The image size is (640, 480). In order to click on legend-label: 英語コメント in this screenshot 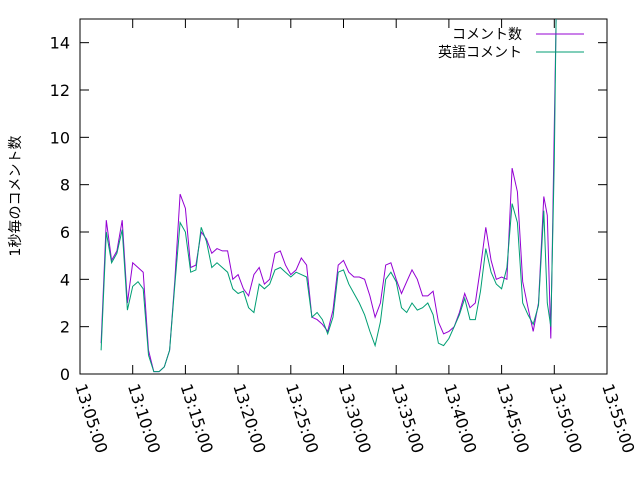, I will do `click(480, 52)`.